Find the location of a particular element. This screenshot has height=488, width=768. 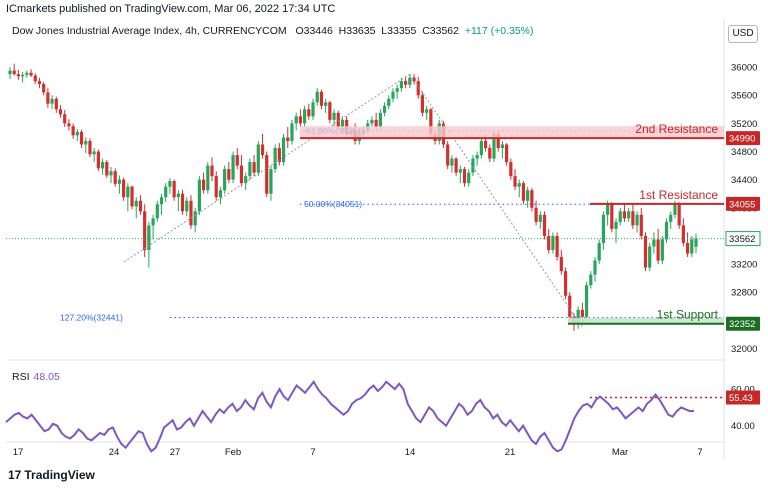

rsi-last-value: 48.05 is located at coordinates (46, 377).